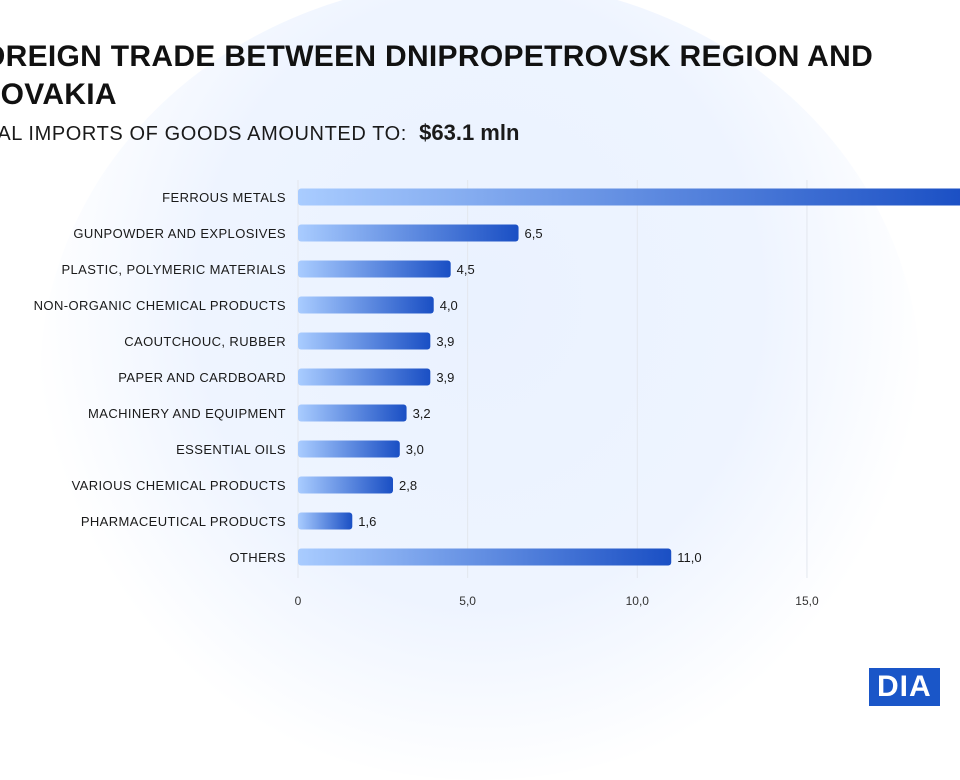  I want to click on value-label: 4,0, so click(449, 305).